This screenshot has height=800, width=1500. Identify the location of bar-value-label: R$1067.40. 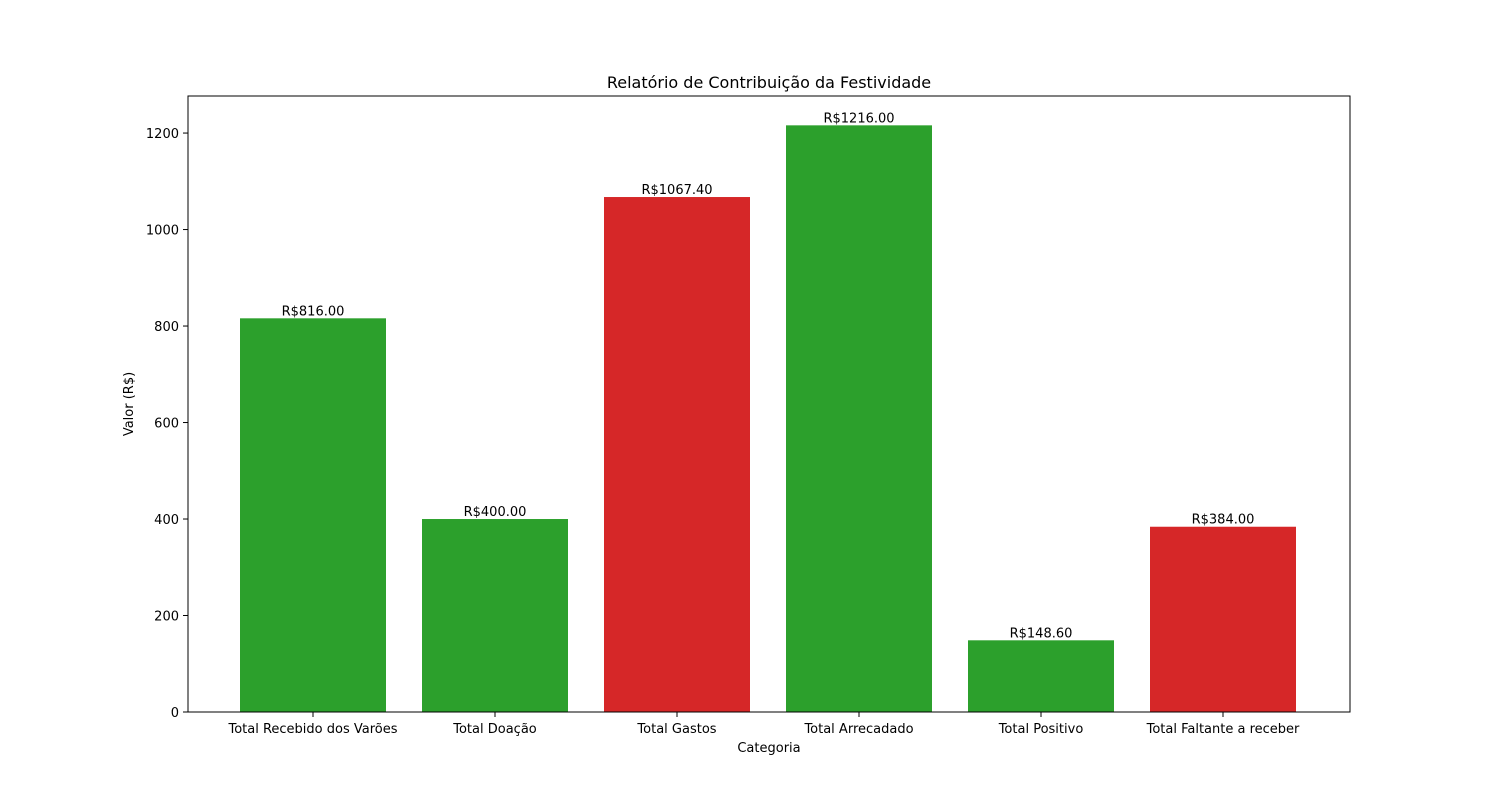
(676, 190).